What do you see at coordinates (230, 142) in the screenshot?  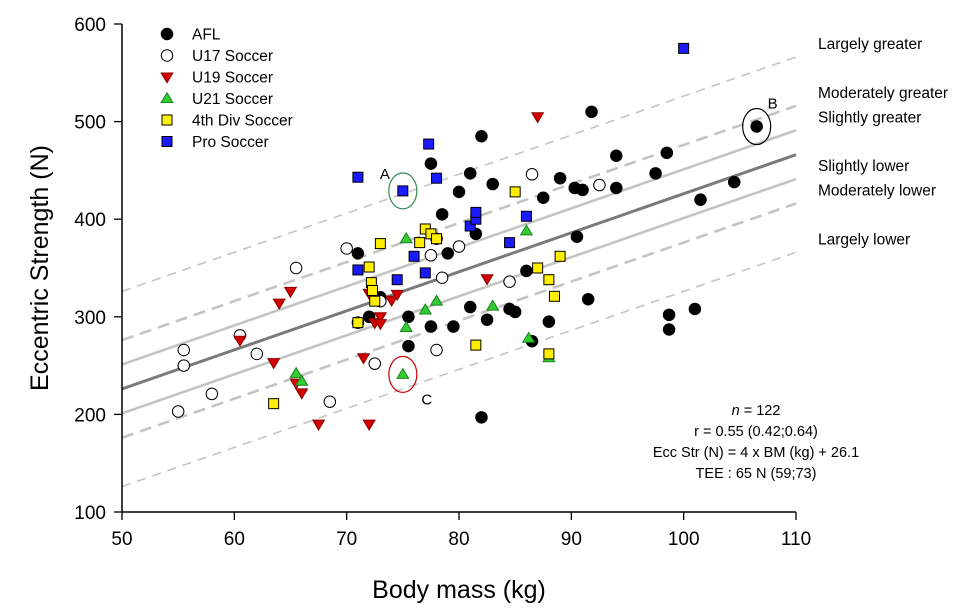 I see `legend-label-5: Pro Soccer` at bounding box center [230, 142].